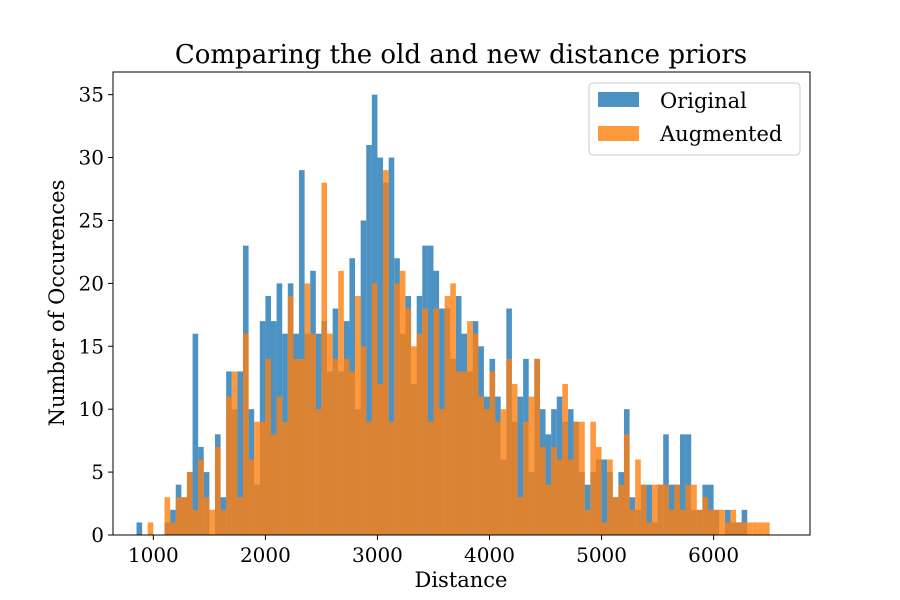 The image size is (900, 600). I want to click on x-tick-label: 2000, so click(265, 555).